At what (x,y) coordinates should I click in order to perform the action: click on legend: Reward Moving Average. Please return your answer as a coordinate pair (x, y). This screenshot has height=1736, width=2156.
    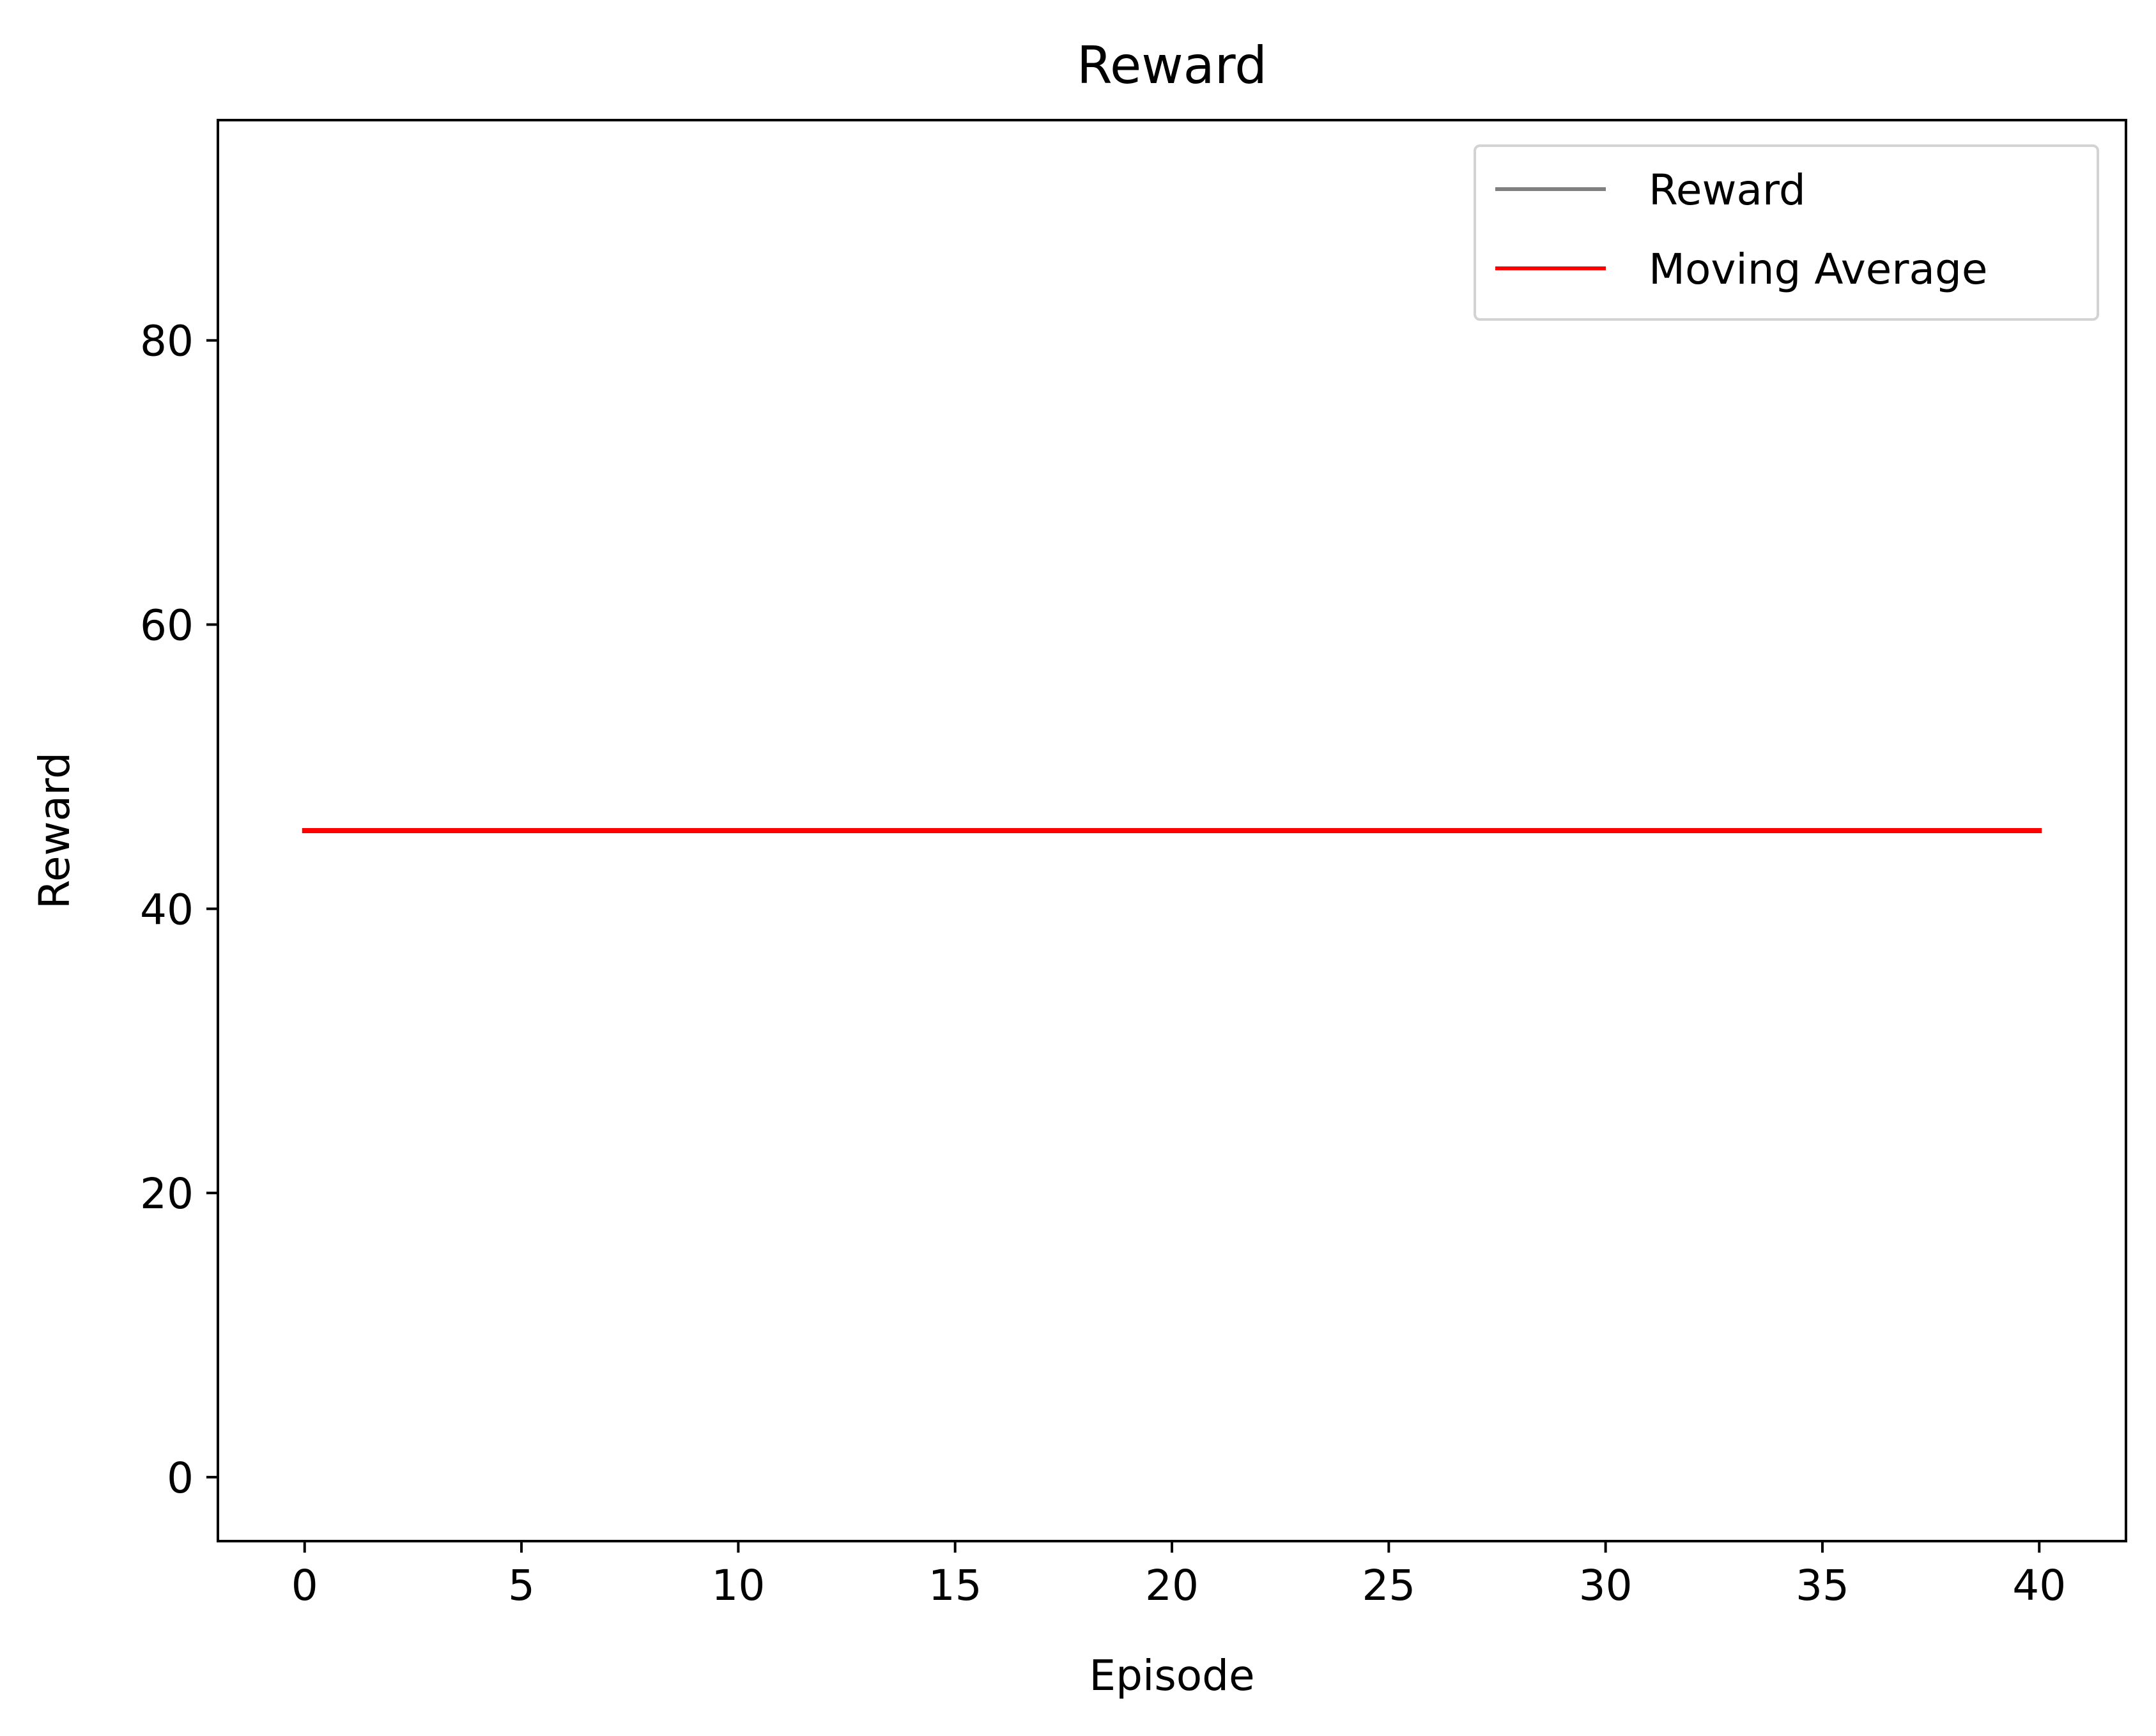
    Looking at the image, I should click on (1786, 232).